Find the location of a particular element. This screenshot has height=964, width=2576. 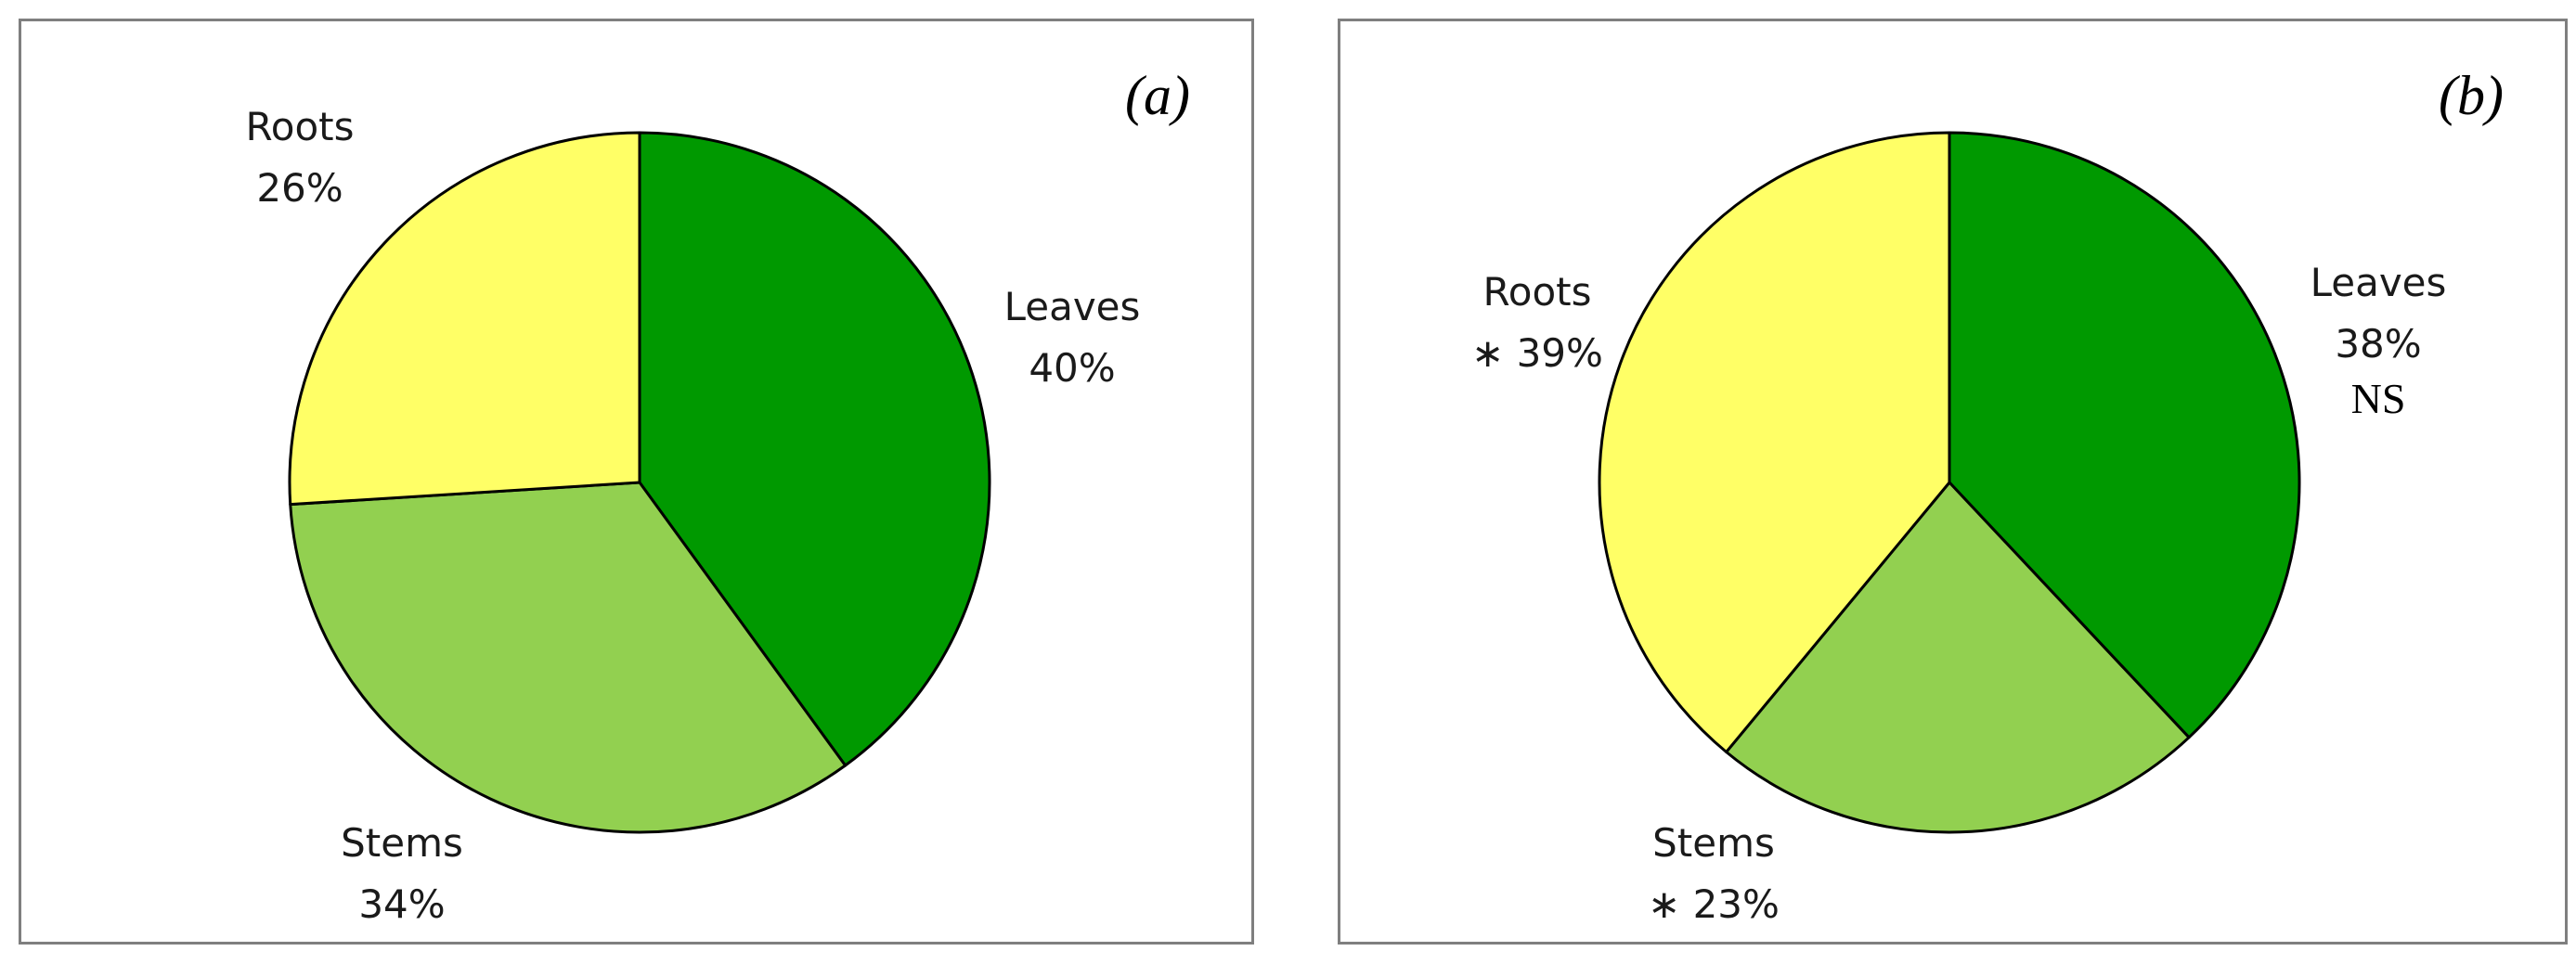

slice-label-significance: NS is located at coordinates (2378, 398).